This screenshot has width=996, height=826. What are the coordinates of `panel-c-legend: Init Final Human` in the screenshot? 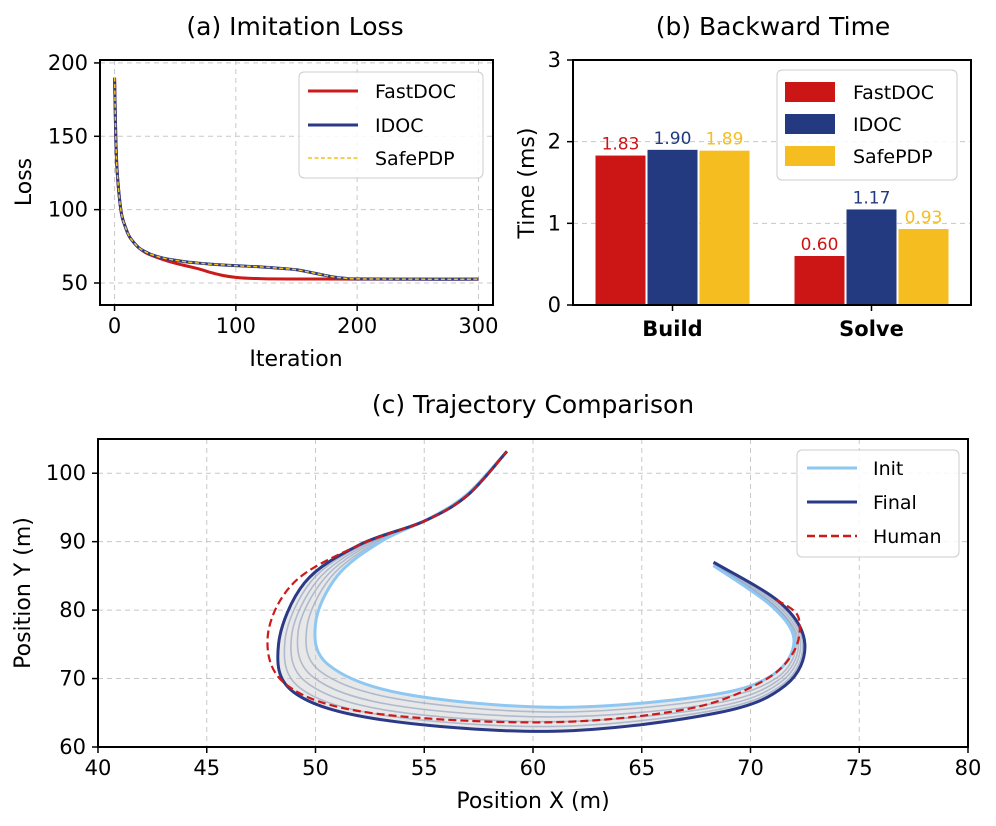 It's located at (878, 503).